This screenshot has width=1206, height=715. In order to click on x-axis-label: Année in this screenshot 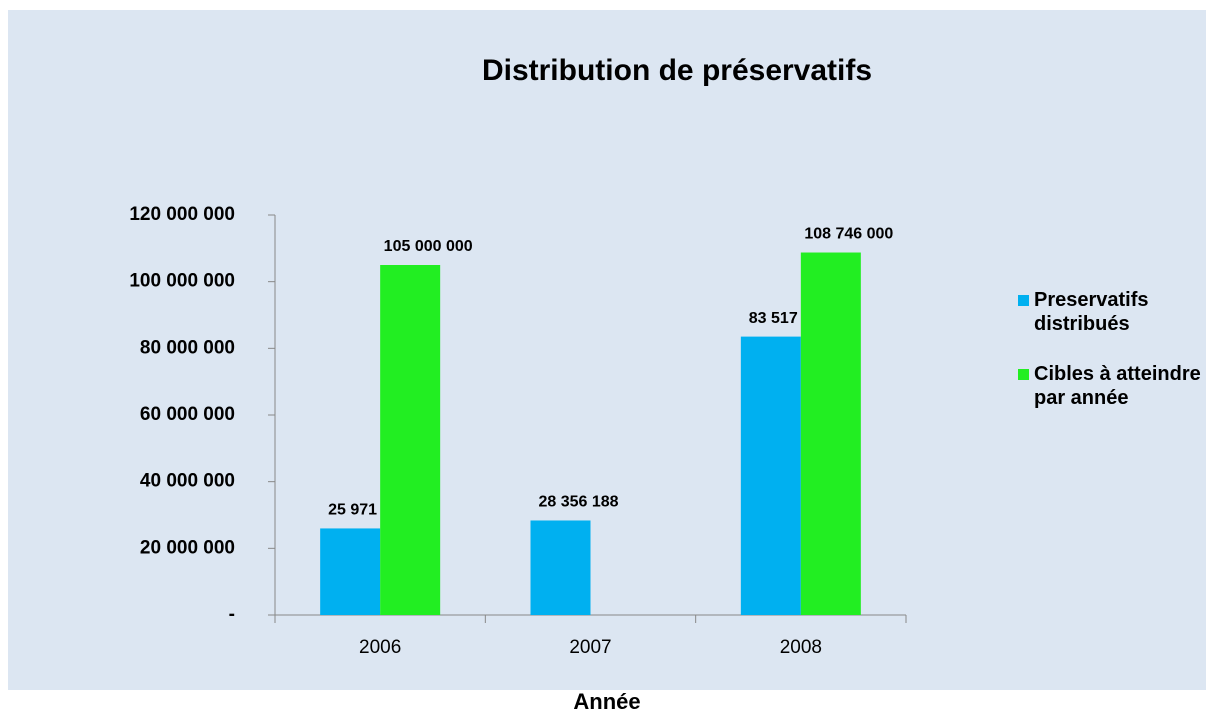, I will do `click(606, 701)`.